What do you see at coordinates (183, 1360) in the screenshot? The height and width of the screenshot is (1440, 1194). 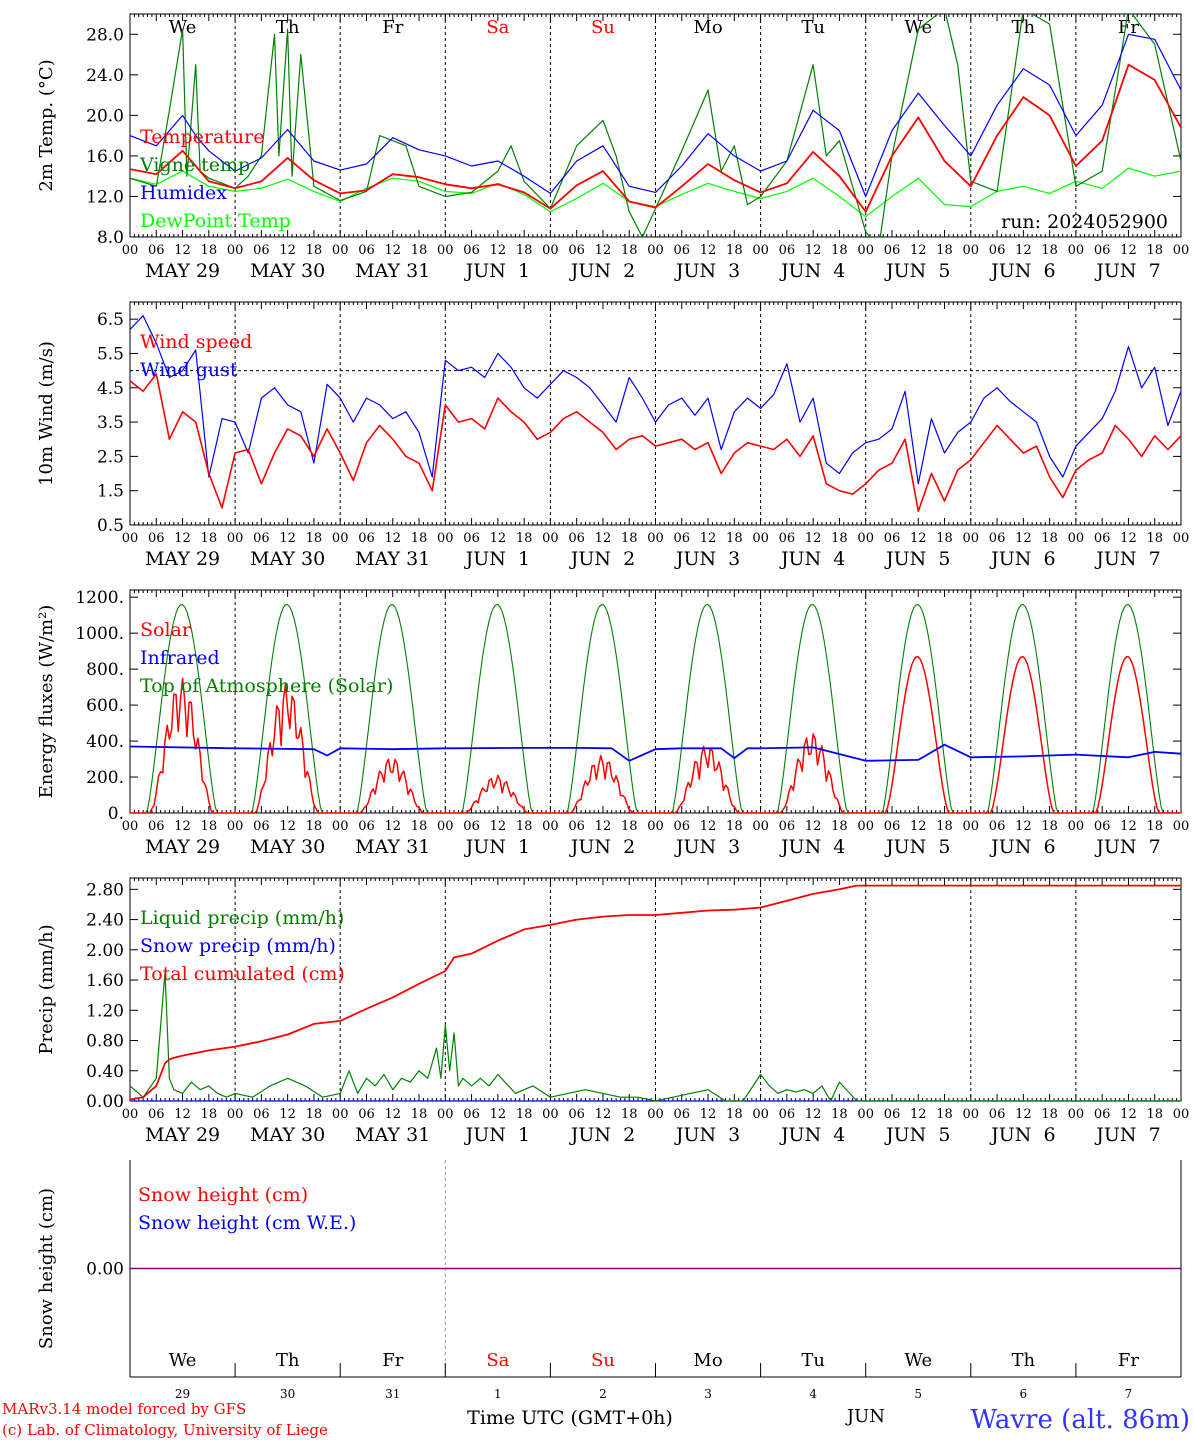 I see `weekday-label: We` at bounding box center [183, 1360].